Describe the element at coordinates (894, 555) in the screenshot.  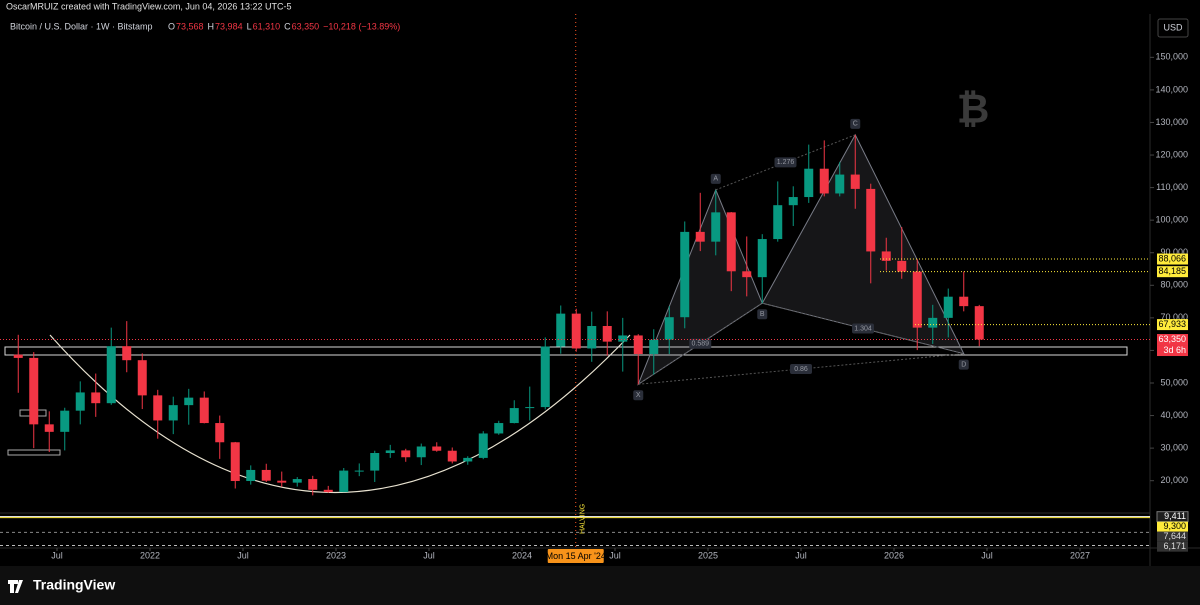
I see `x-tick-label: 2026` at that location.